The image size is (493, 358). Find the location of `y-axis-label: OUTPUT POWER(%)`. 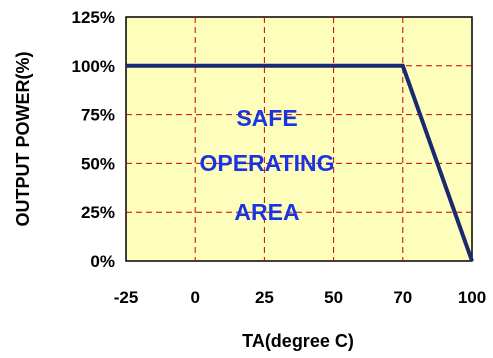

y-axis-label: OUTPUT POWER(%) is located at coordinates (23, 139).